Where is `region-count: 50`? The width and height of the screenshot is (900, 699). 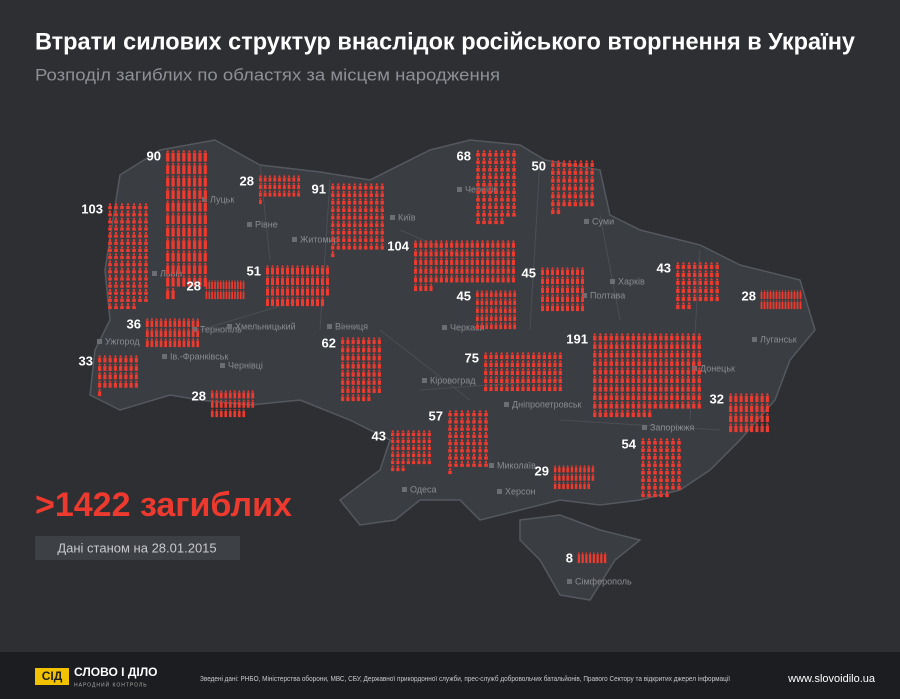 region-count: 50 is located at coordinates (539, 165).